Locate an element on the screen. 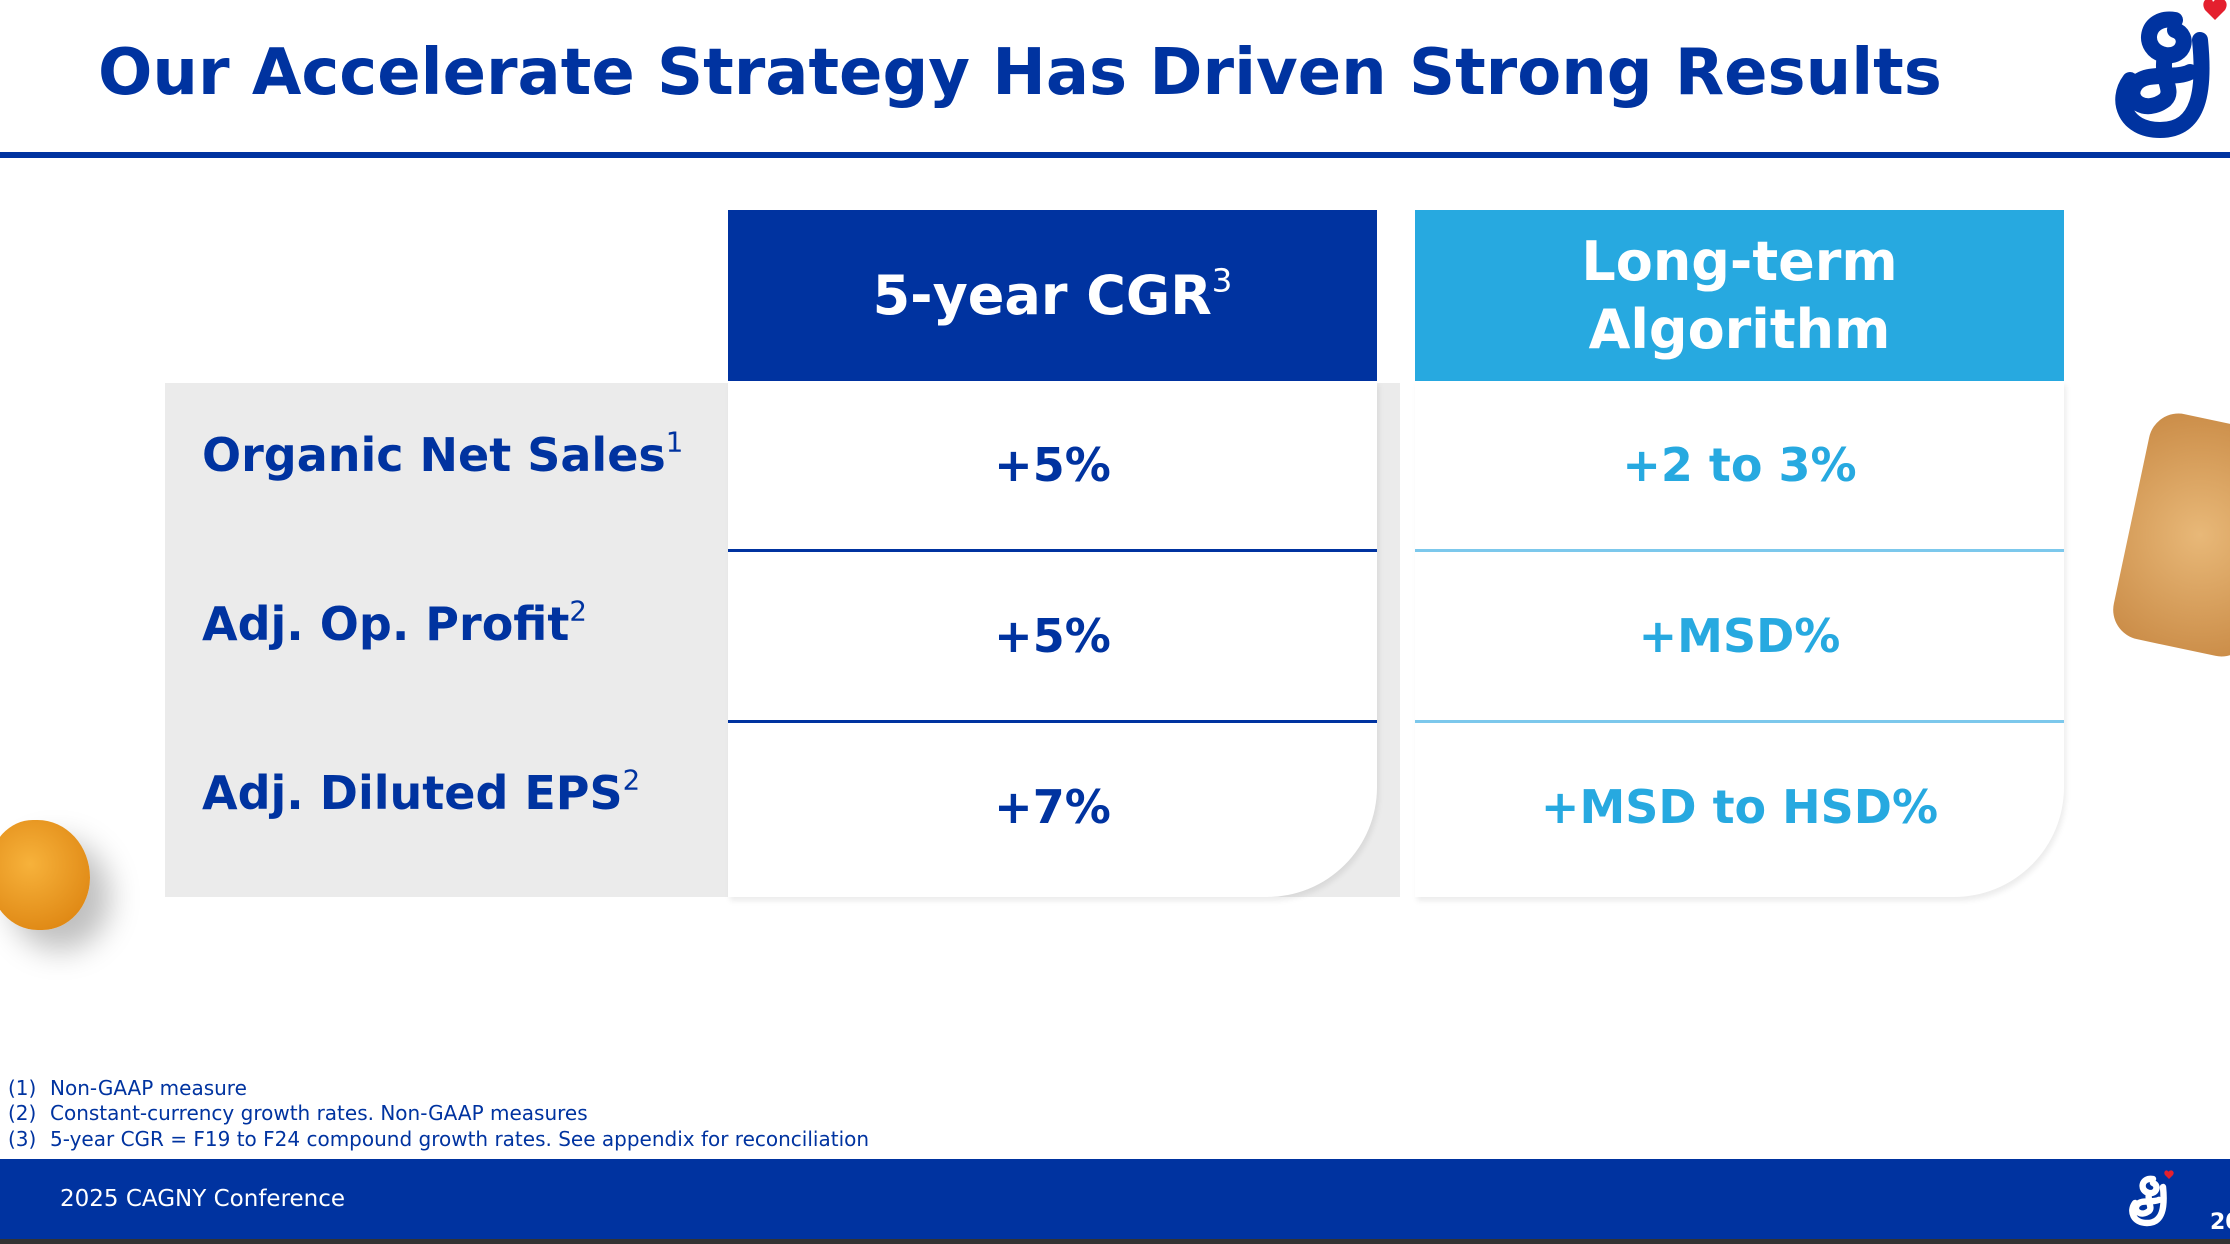 The image size is (2230, 1244). cereal-piece-image is located at coordinates (45, 875).